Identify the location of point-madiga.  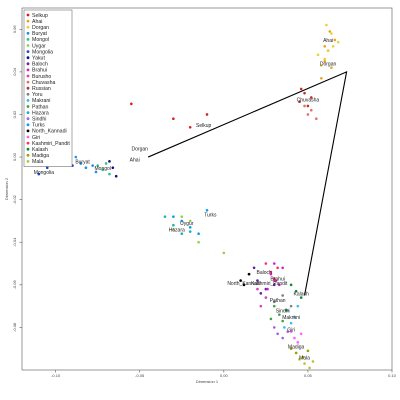
(303, 357).